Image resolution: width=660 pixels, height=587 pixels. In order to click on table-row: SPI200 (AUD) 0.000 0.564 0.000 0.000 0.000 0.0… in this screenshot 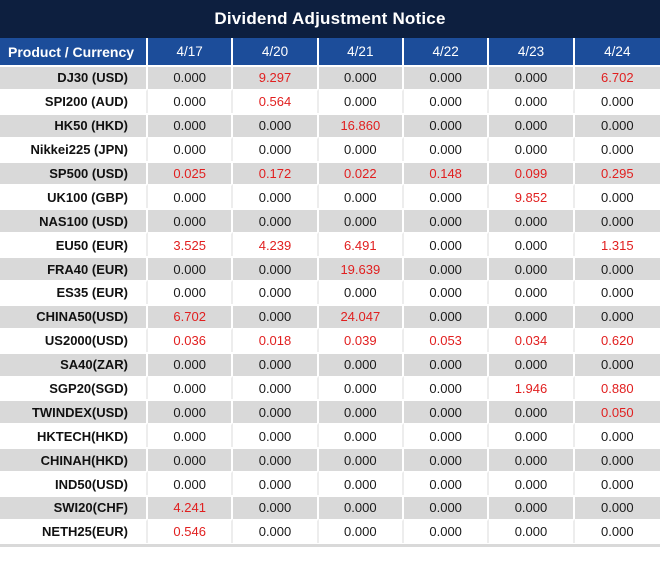, I will do `click(330, 100)`.